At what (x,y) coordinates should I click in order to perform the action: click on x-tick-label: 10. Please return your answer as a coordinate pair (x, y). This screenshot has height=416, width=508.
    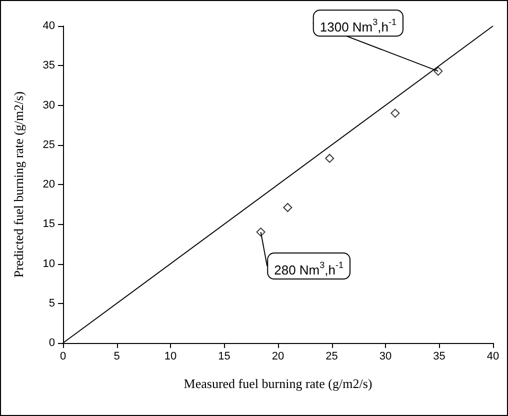
    Looking at the image, I should click on (170, 356).